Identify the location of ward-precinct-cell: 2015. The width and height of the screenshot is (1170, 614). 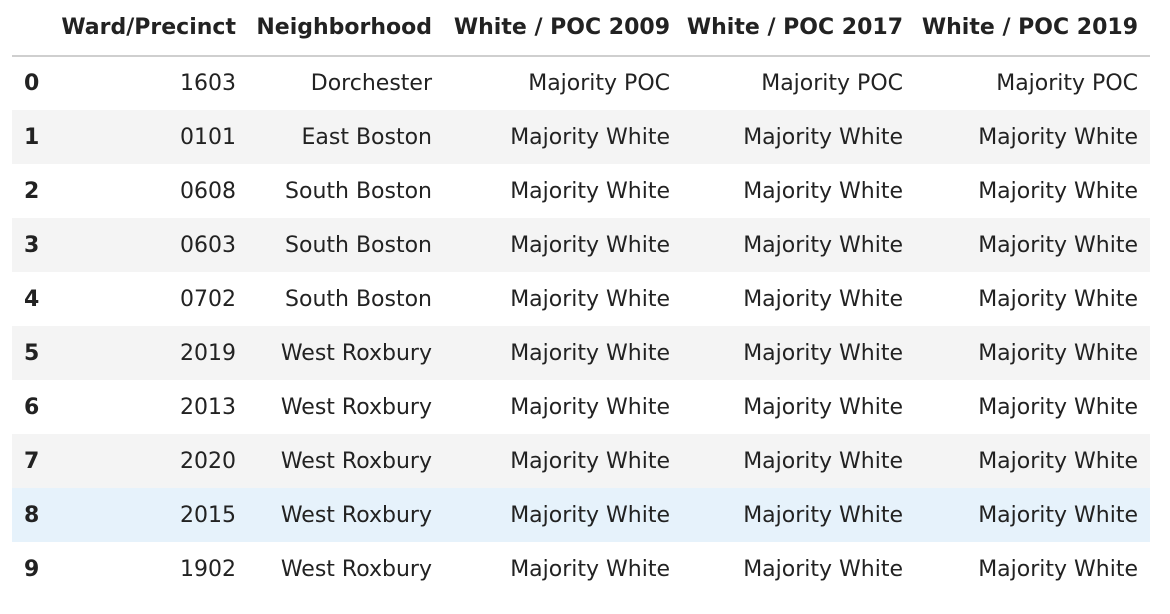
(208, 515).